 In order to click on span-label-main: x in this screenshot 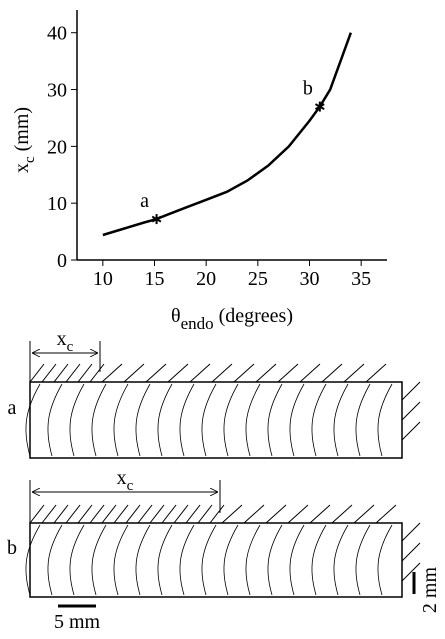, I will do `click(122, 478)`.